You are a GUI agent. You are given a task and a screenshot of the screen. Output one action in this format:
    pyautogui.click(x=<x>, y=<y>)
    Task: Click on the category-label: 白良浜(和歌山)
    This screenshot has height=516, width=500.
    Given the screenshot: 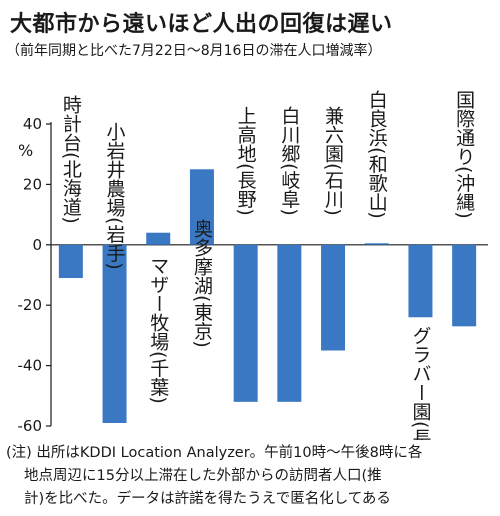 What is the action you would take?
    pyautogui.click(x=377, y=154)
    